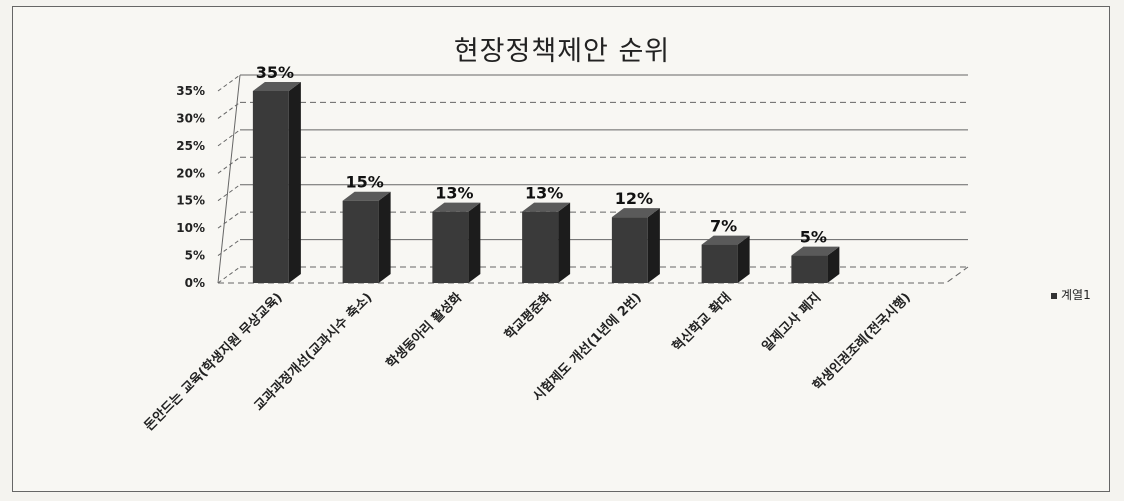 The image size is (1124, 501). What do you see at coordinates (862, 342) in the screenshot?
I see `category-label: 학생인권조례(전국시행)` at bounding box center [862, 342].